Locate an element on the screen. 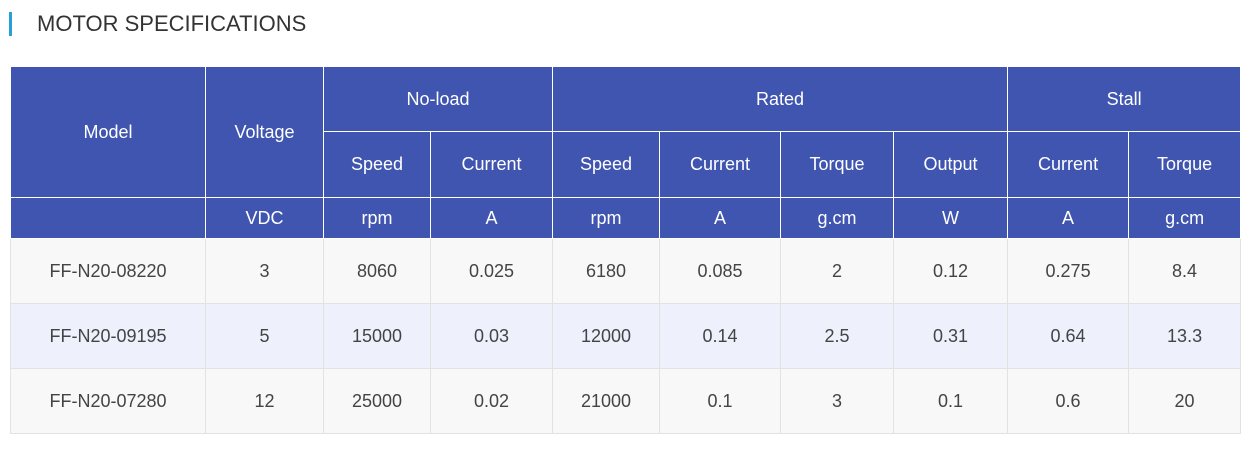 The width and height of the screenshot is (1255, 453). unit-rated-output: W is located at coordinates (951, 218).